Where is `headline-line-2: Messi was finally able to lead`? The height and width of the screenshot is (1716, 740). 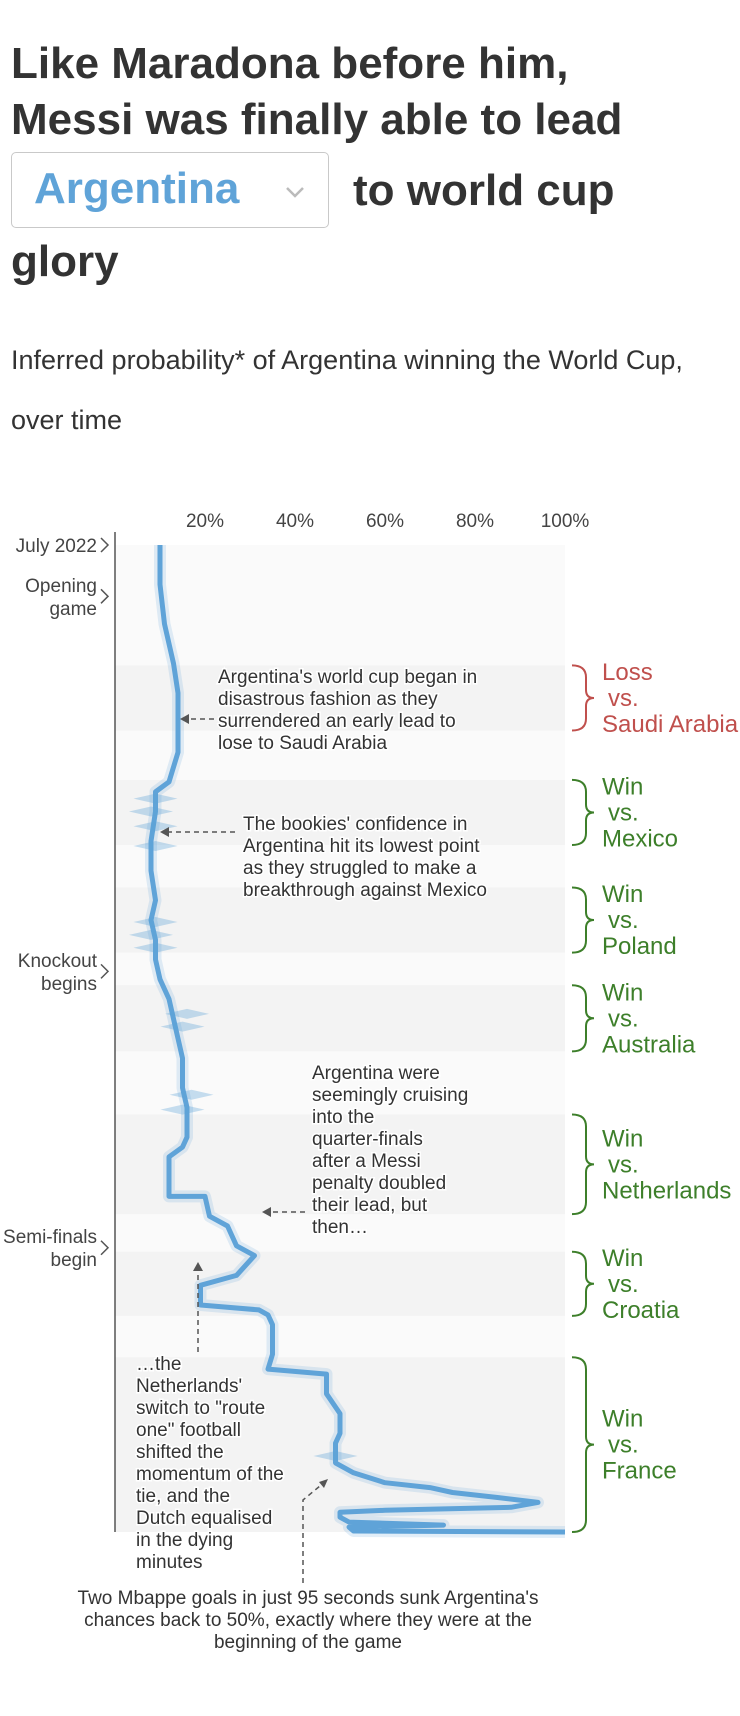 headline-line-2: Messi was finally able to lead is located at coordinates (317, 119).